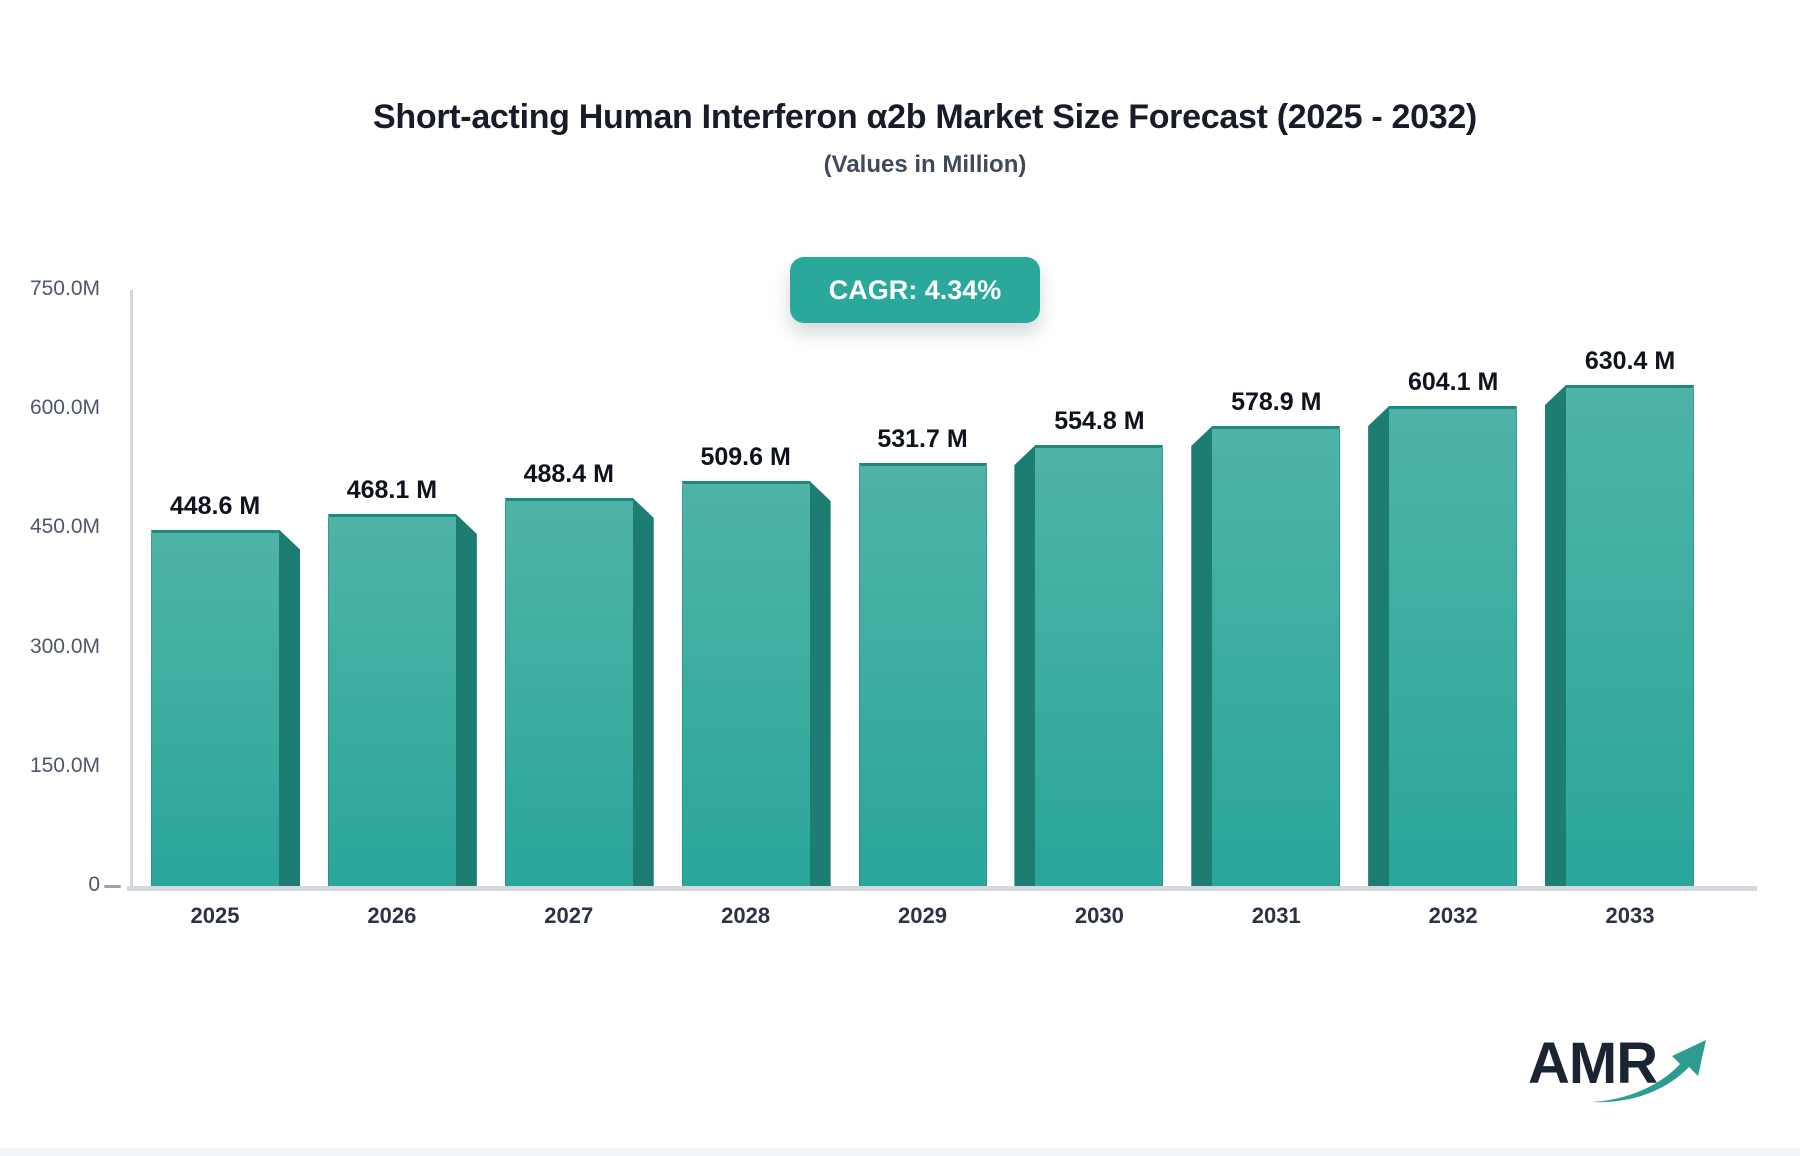 The width and height of the screenshot is (1800, 1156). What do you see at coordinates (922, 915) in the screenshot?
I see `x-axis-label: 2029` at bounding box center [922, 915].